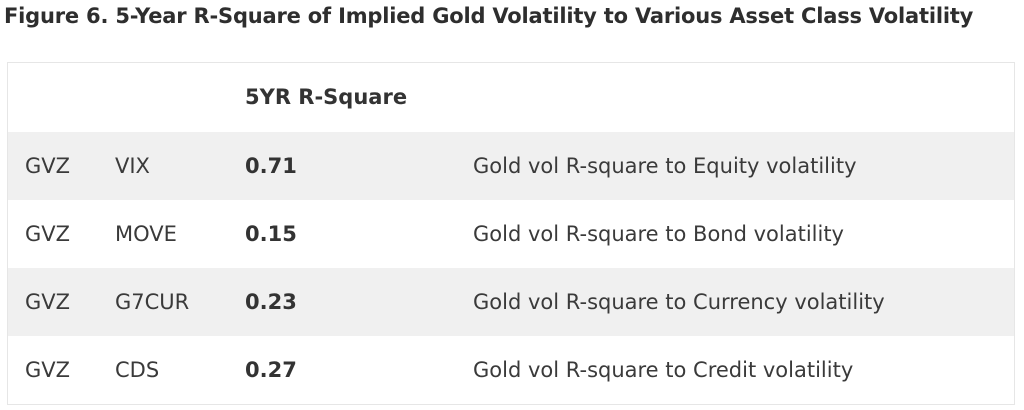  I want to click on cell-asset: MOVE, so click(146, 234).